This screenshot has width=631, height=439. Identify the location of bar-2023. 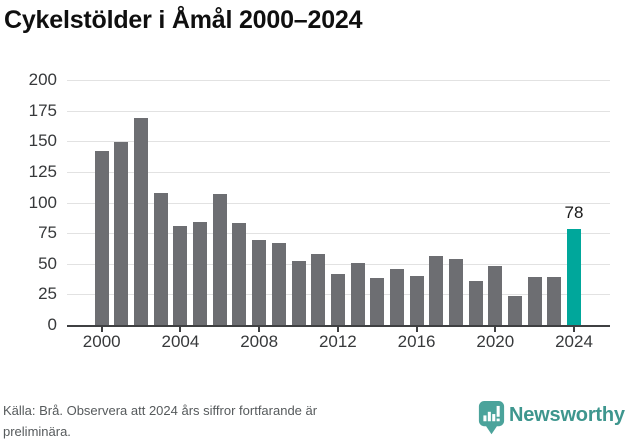
(554, 301).